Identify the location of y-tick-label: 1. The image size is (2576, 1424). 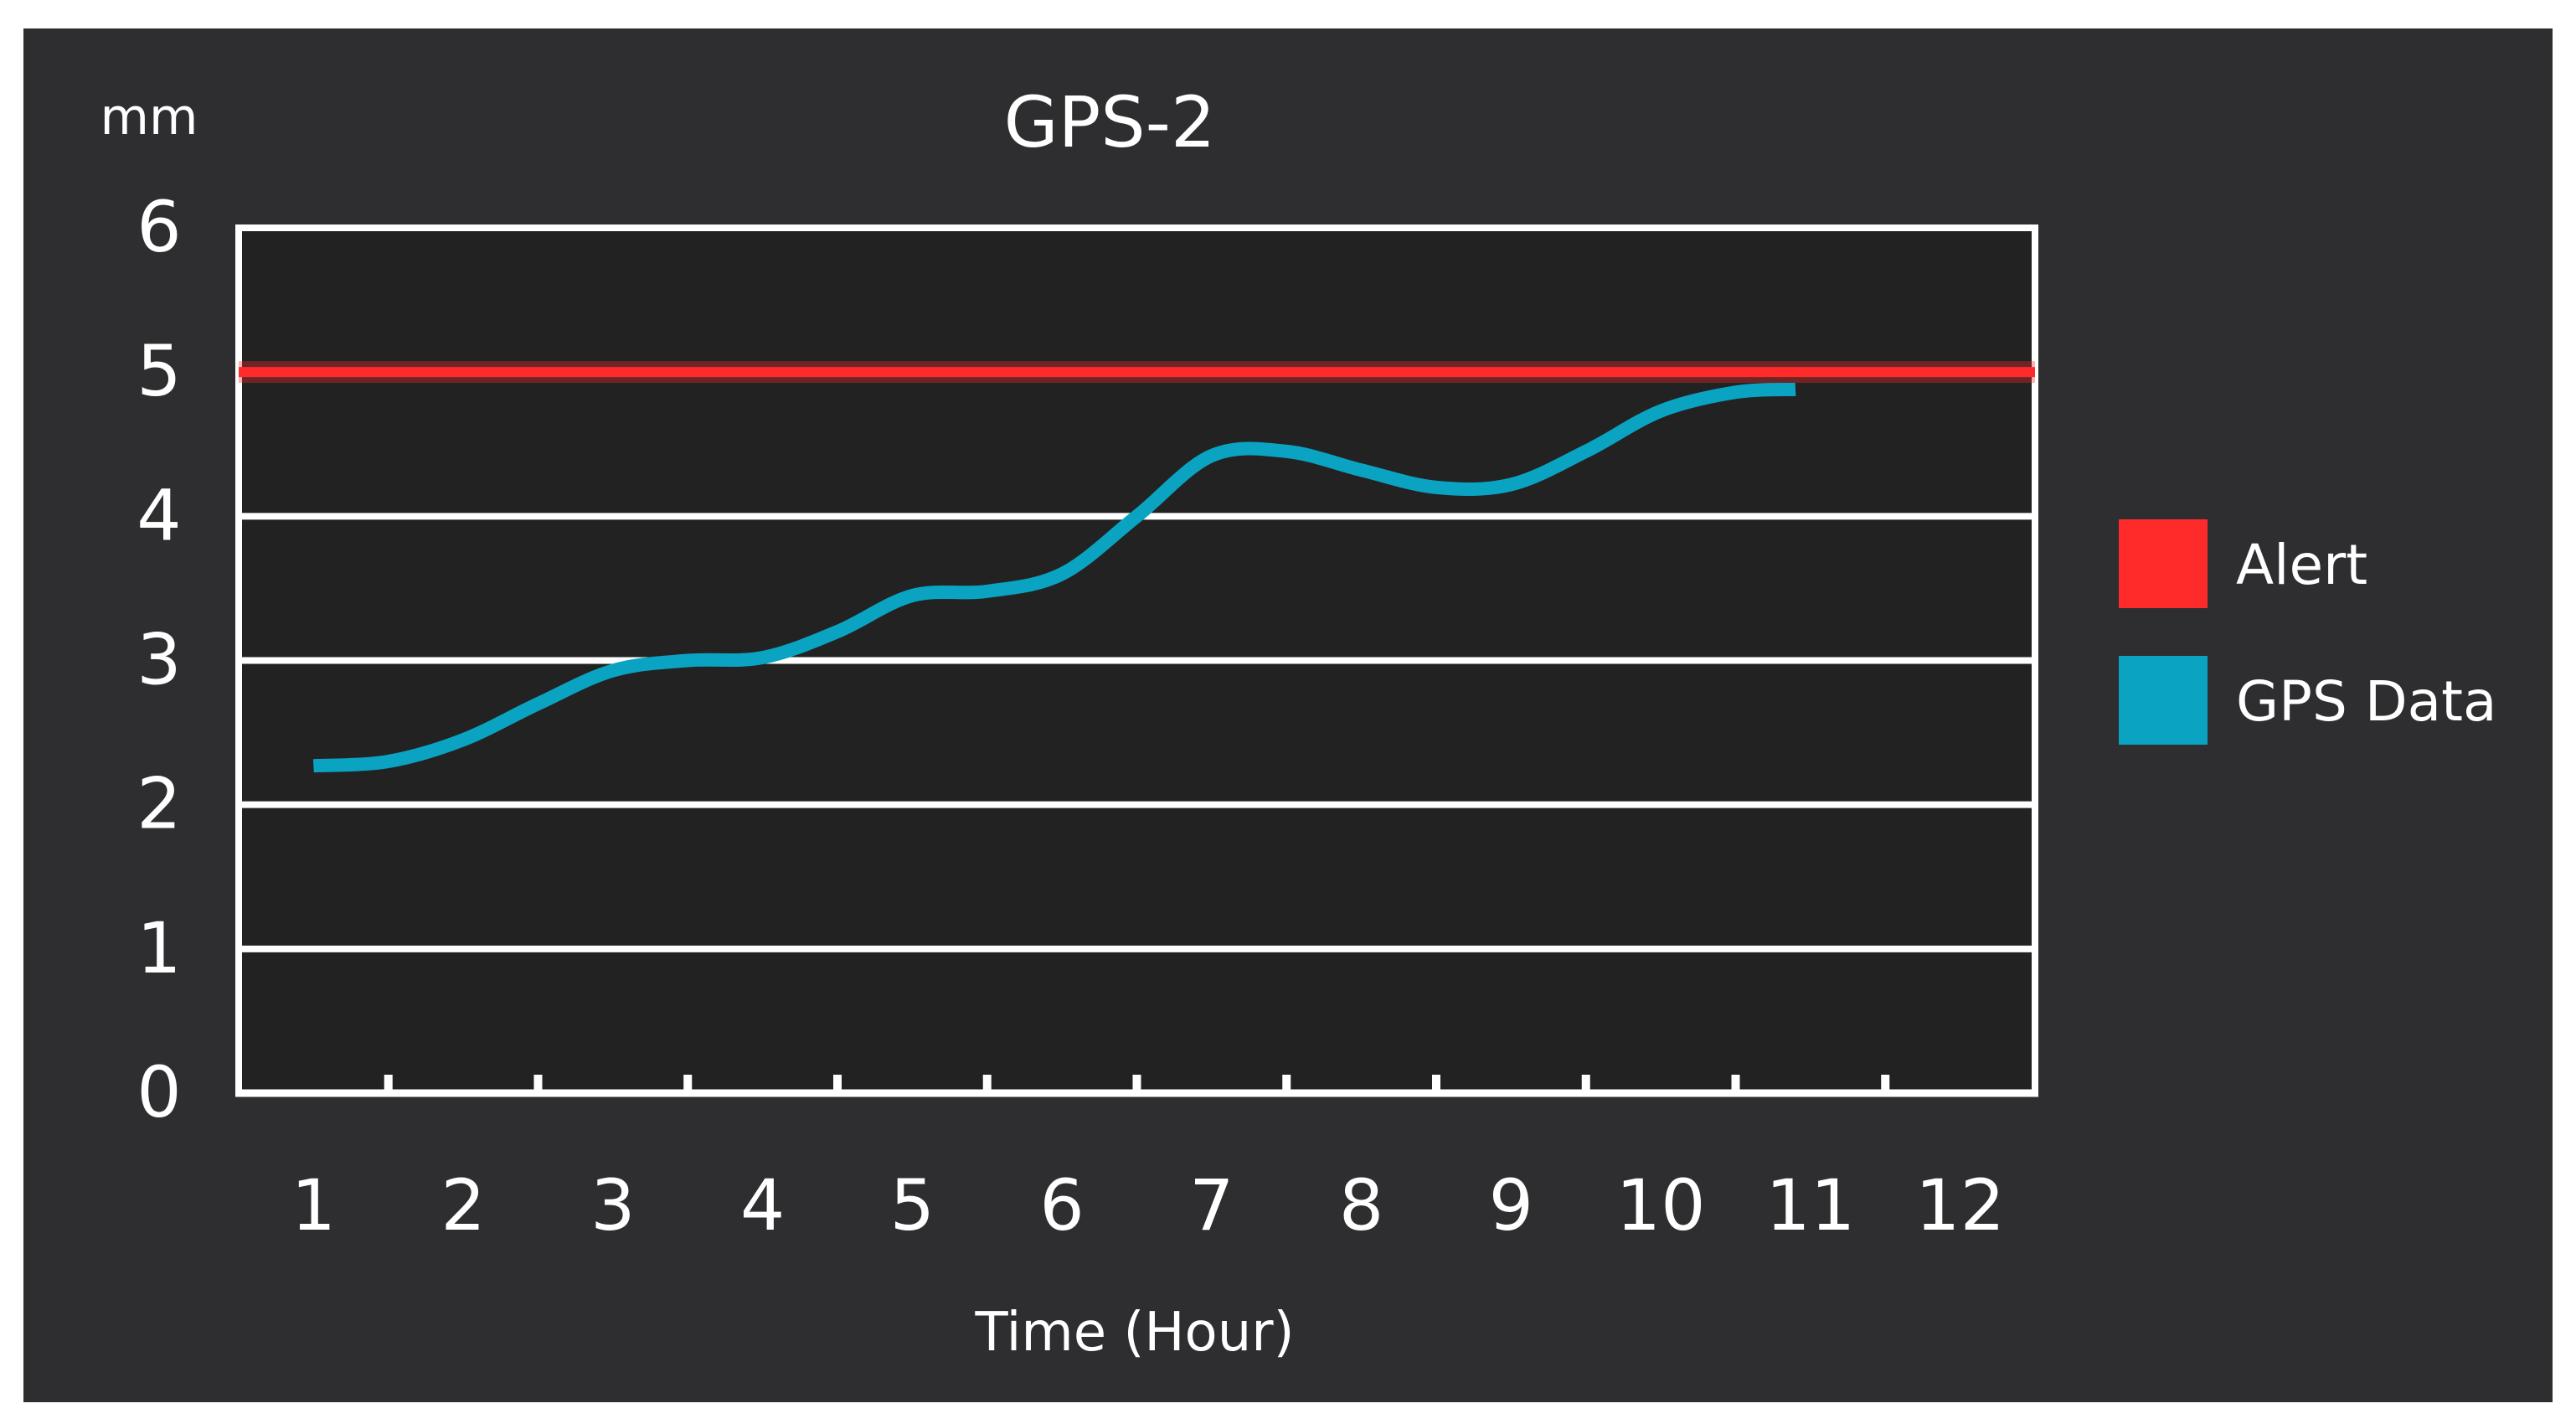
(159, 948).